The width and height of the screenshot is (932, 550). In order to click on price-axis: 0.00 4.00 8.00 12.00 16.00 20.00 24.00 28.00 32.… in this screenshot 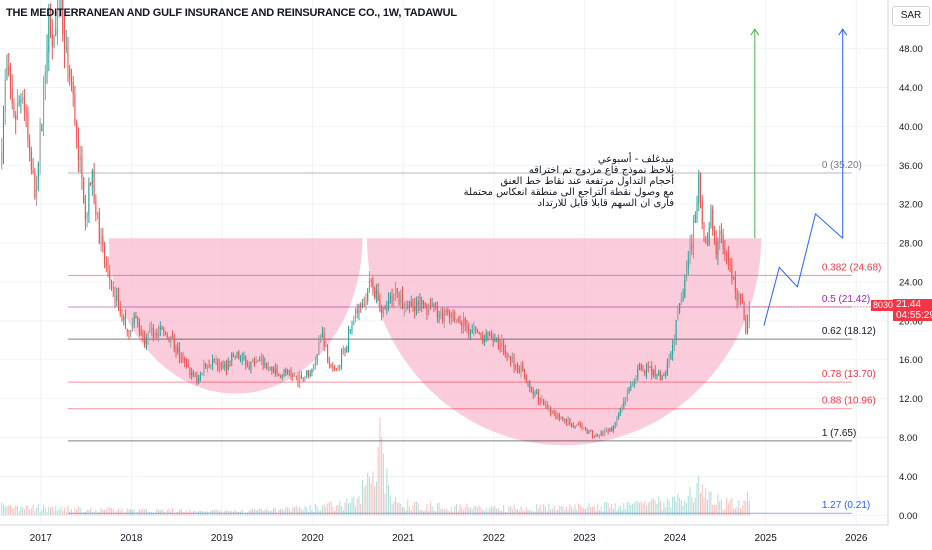, I will do `click(909, 275)`.